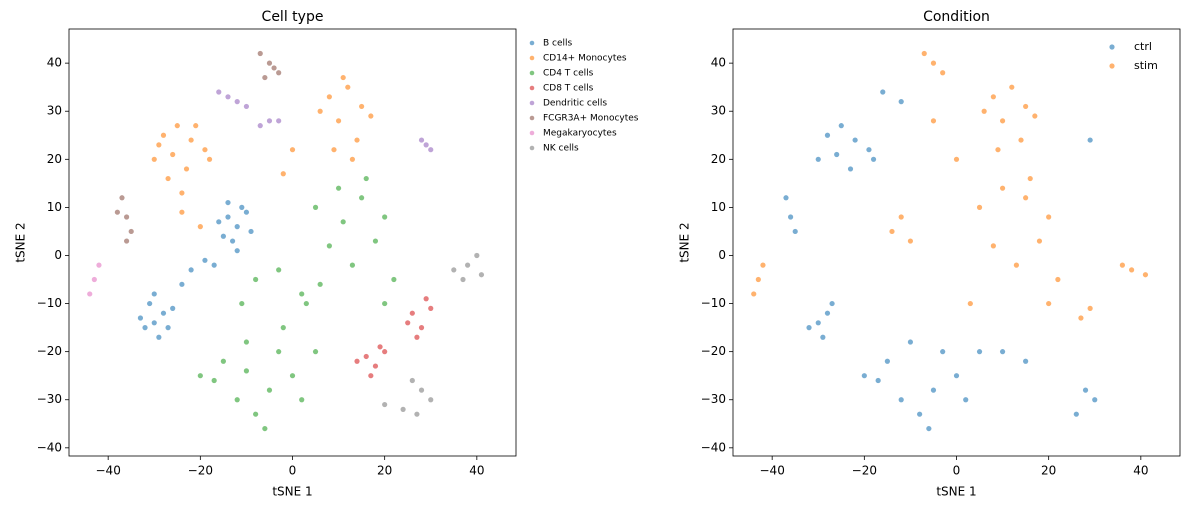  Describe the element at coordinates (49, 303) in the screenshot. I see `y-tick-label: −10` at that location.